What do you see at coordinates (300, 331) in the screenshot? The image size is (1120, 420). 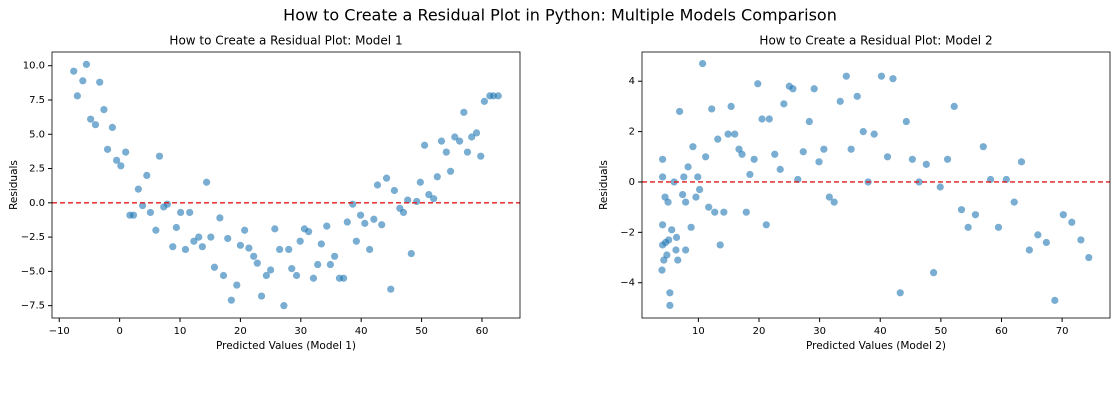 I see `x-tick-label: 30` at bounding box center [300, 331].